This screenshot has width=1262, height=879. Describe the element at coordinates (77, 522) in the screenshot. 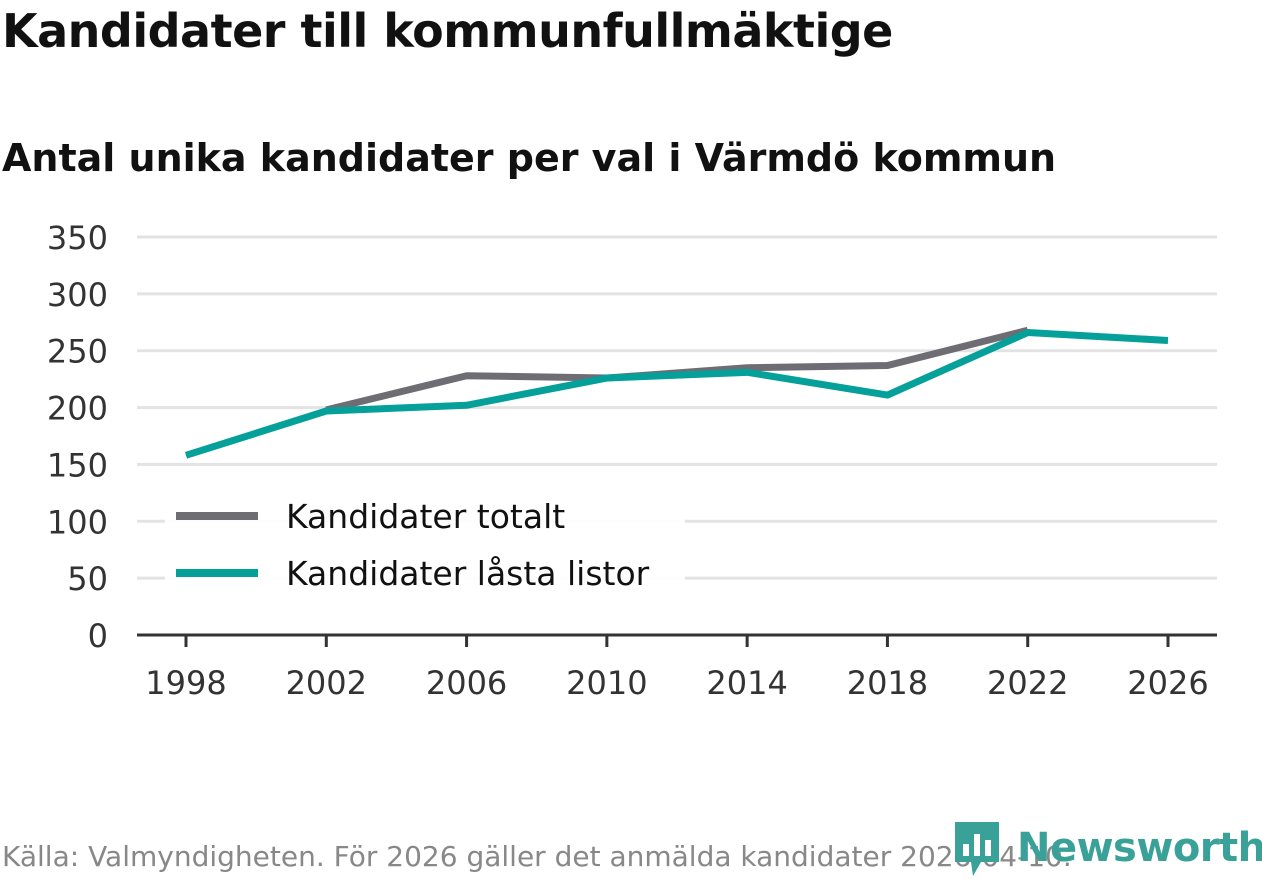

I see `y-tick-label: 100` at that location.